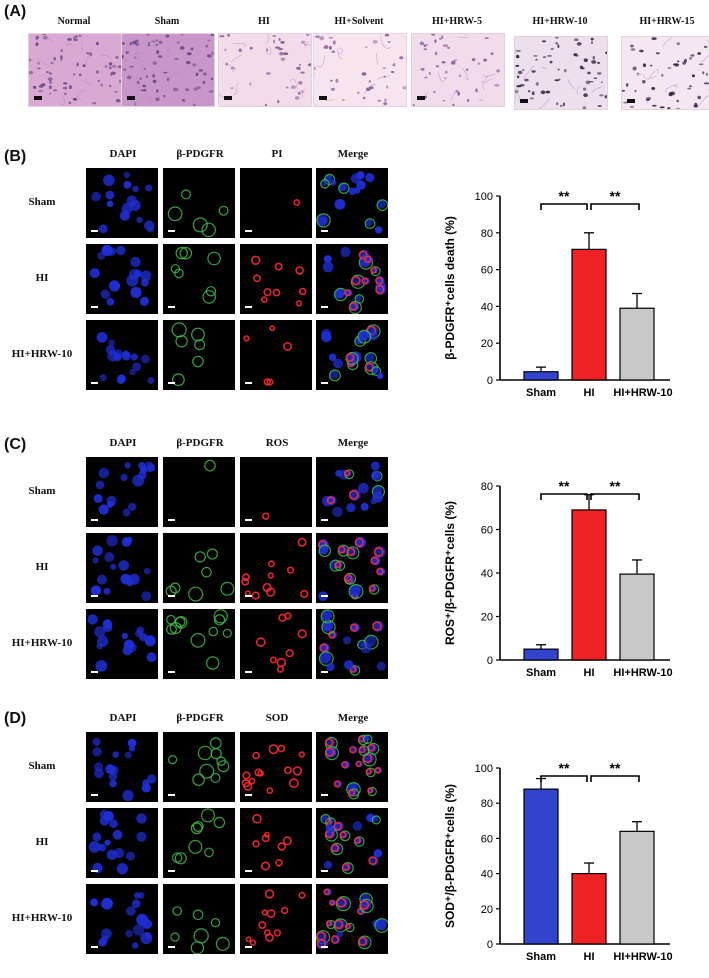  I want to click on y-axis-title: SOD⁺/β-PDGFR⁺cells (%), so click(450, 856).